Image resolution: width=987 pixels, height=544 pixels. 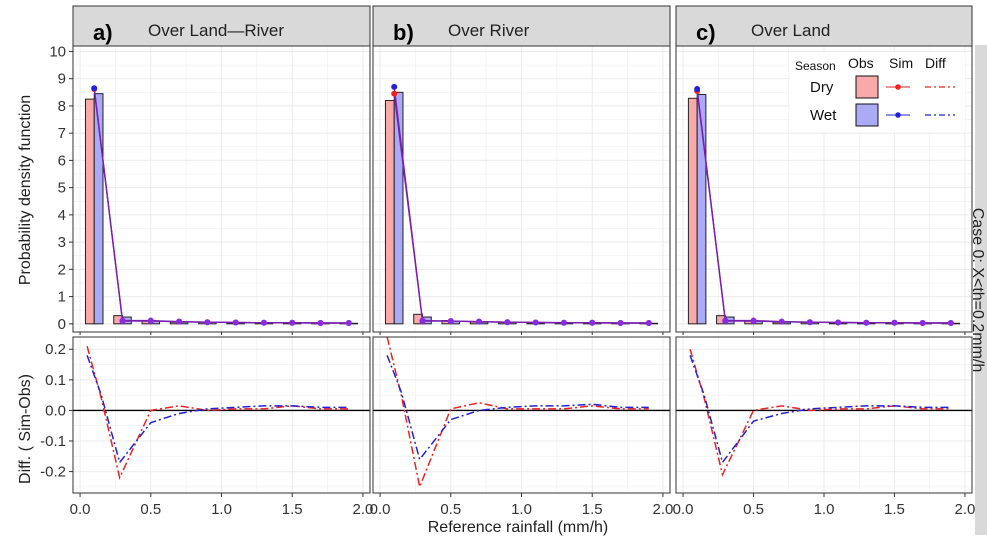 What do you see at coordinates (867, 115) in the screenshot?
I see `legend-wet-obs-key` at bounding box center [867, 115].